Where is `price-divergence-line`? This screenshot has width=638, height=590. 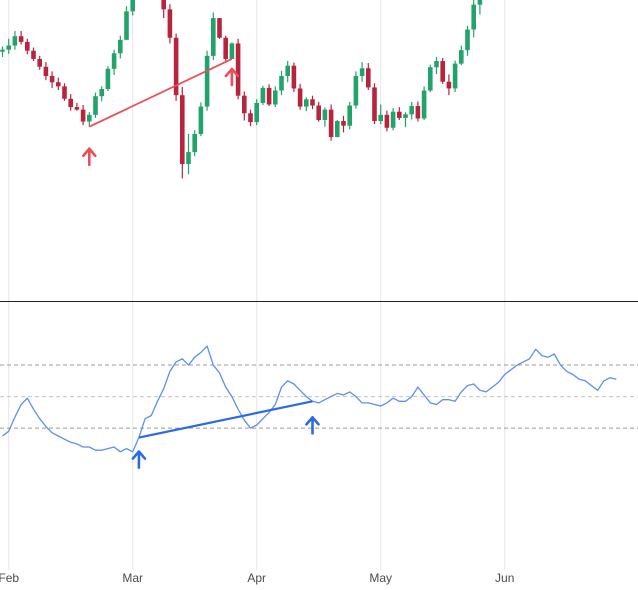 price-divergence-line is located at coordinates (160, 93).